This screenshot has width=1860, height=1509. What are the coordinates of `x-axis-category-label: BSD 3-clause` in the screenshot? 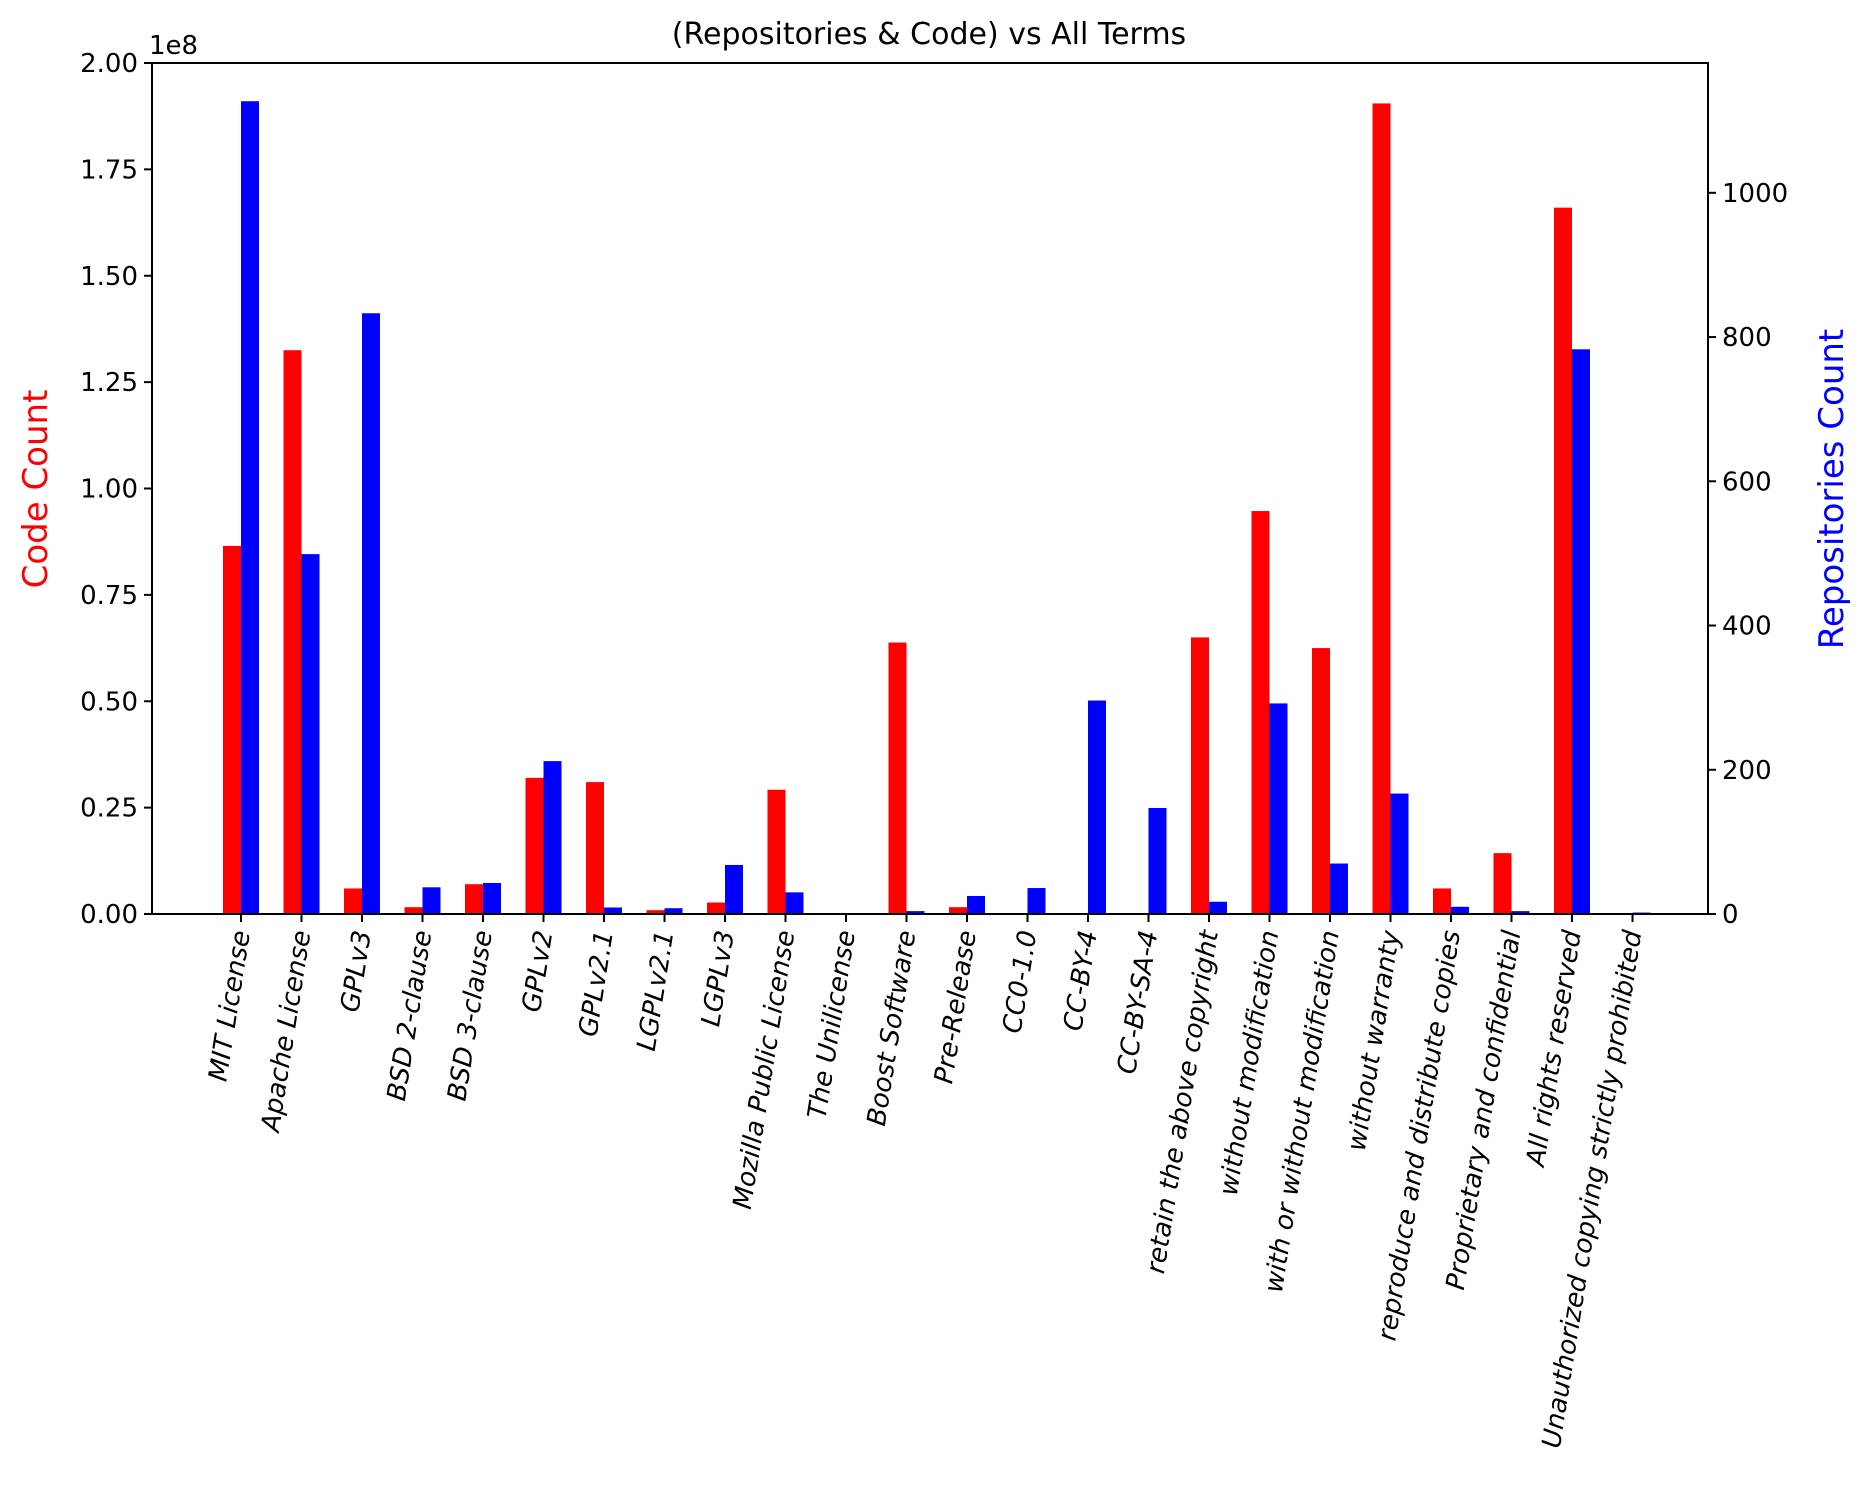 It's located at (470, 1015).